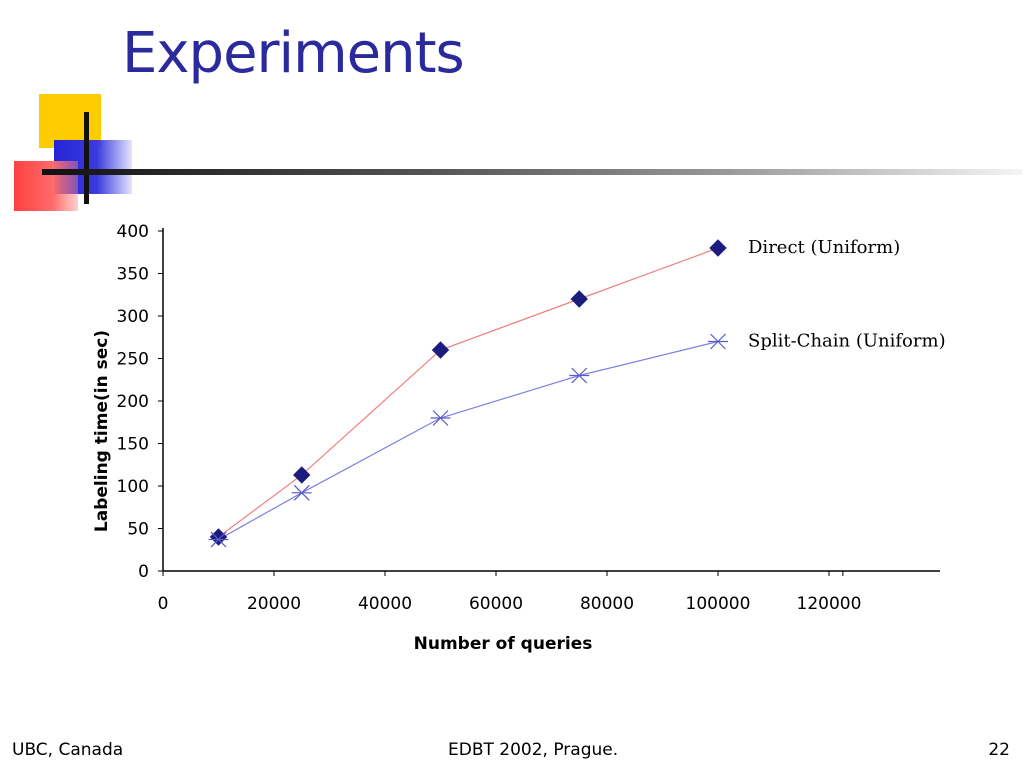 The width and height of the screenshot is (1024, 768). I want to click on y-tick-label: 400, so click(133, 232).